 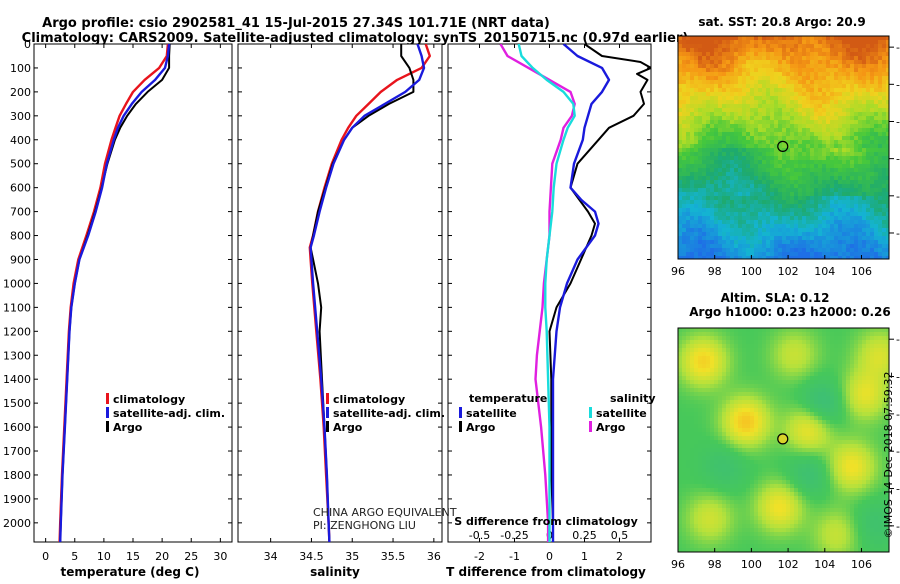 What do you see at coordinates (20, 92) in the screenshot?
I see `depth-tick-label: 200` at bounding box center [20, 92].